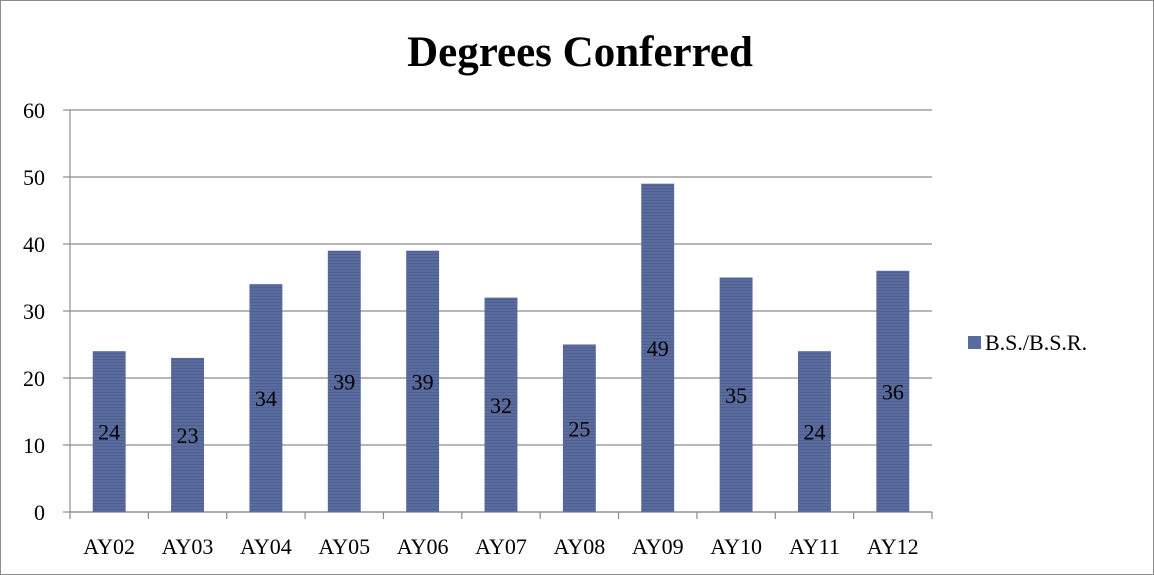 This screenshot has height=575, width=1154. I want to click on x-tick-label: AY08, so click(579, 546).